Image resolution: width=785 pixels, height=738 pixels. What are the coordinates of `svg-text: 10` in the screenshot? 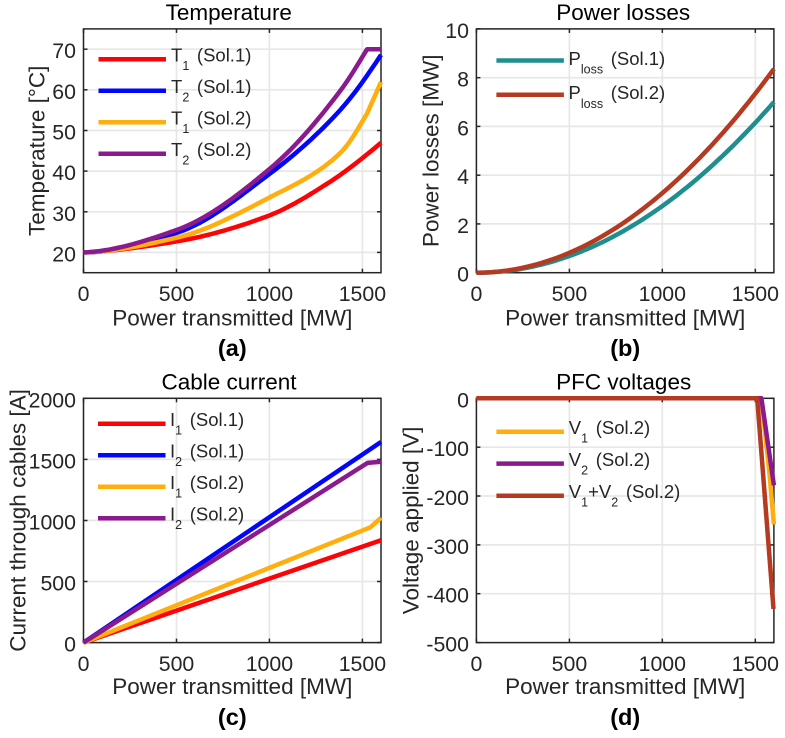 It's located at (457, 31).